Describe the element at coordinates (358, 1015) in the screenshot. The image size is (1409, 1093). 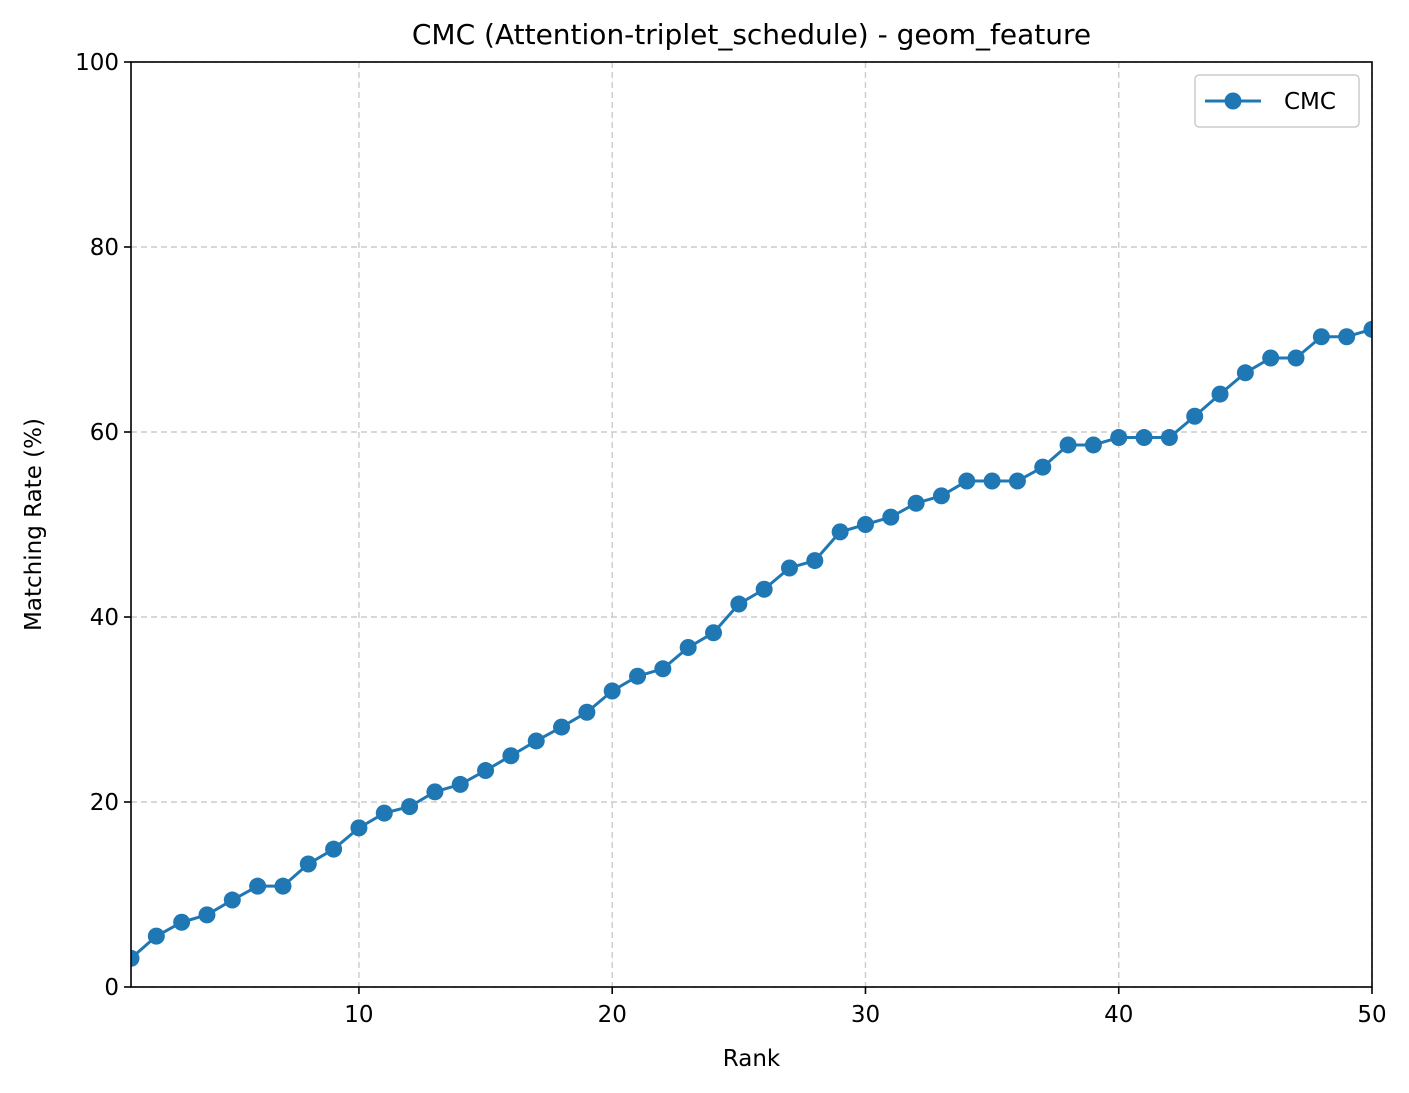
I see `x-tick-label-10: 10` at that location.